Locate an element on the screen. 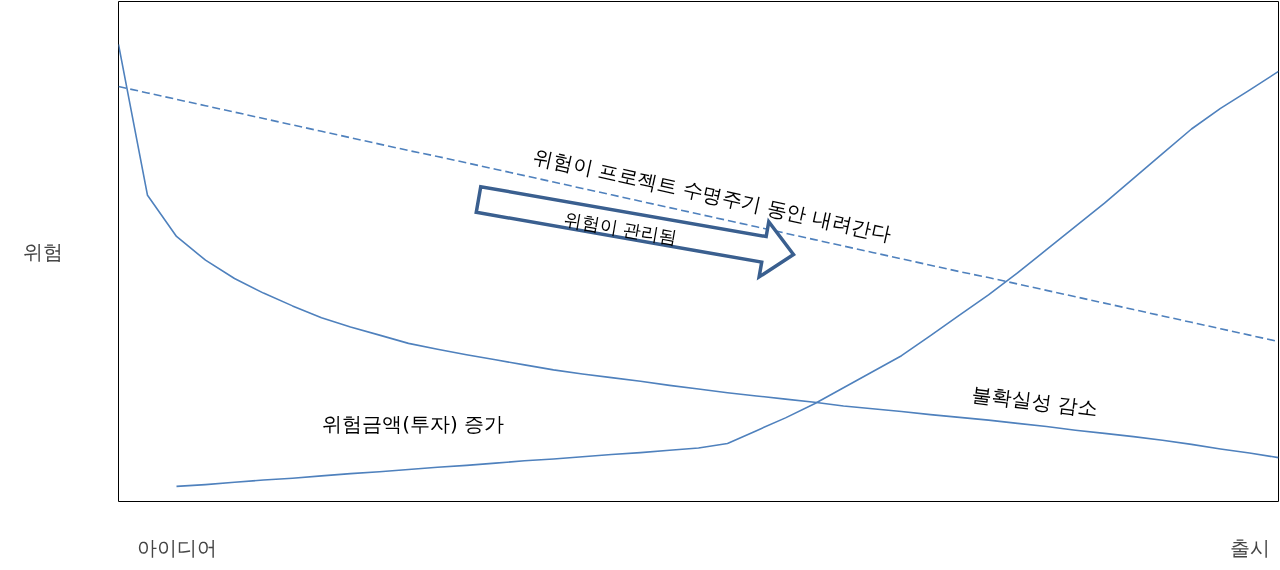 The image size is (1280, 570). y-axis-title: 위험 is located at coordinates (42, 251).